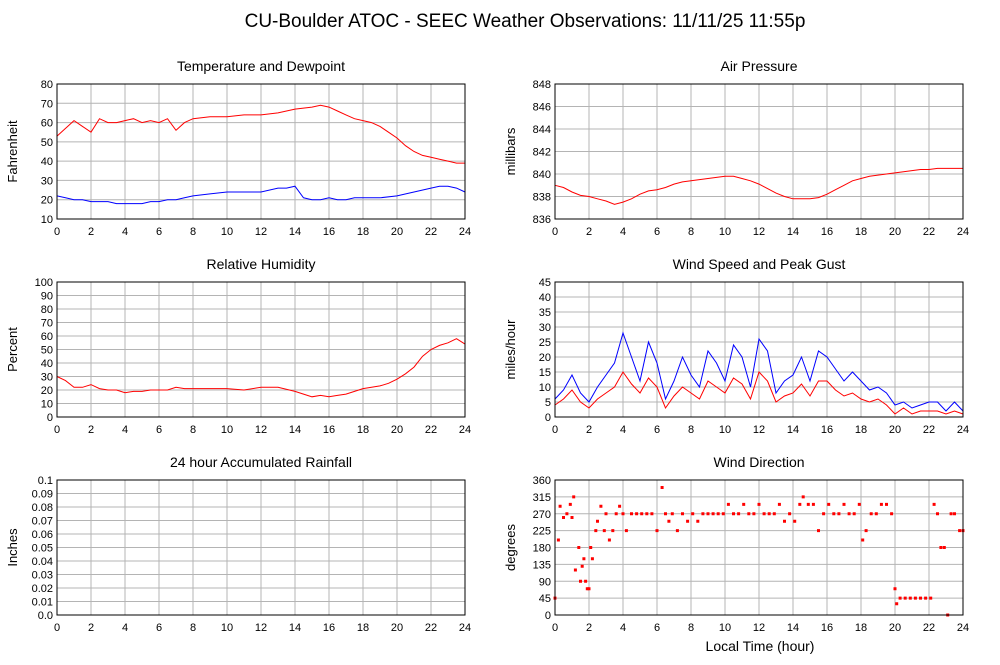 This screenshot has width=1000, height=665. I want to click on temperature-y-tick: 70, so click(47, 104).